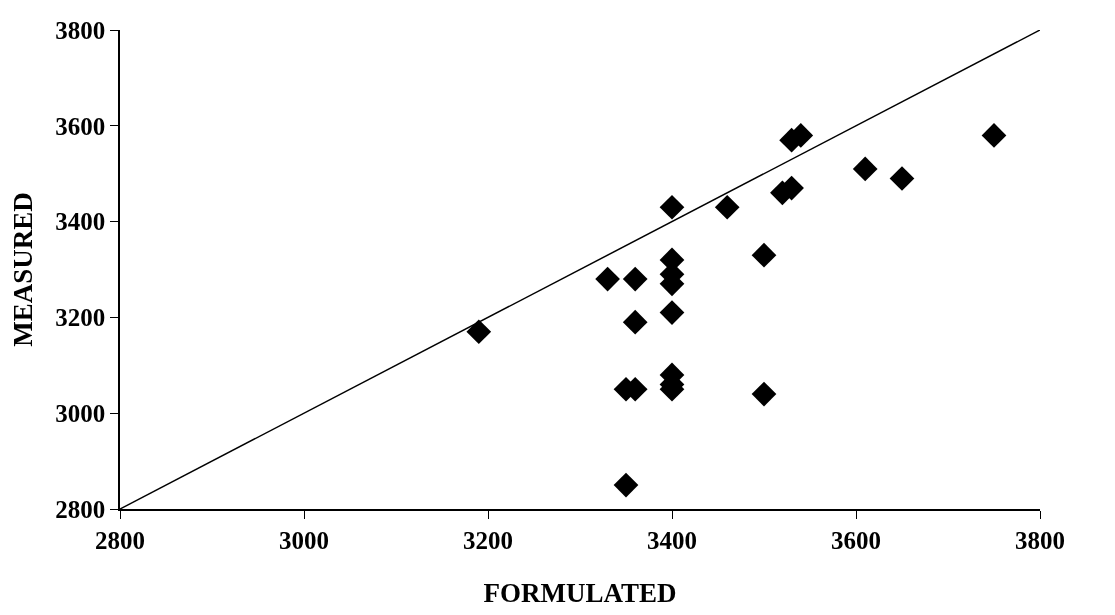  What do you see at coordinates (580, 592) in the screenshot?
I see `x-axis-title: FORMULATED` at bounding box center [580, 592].